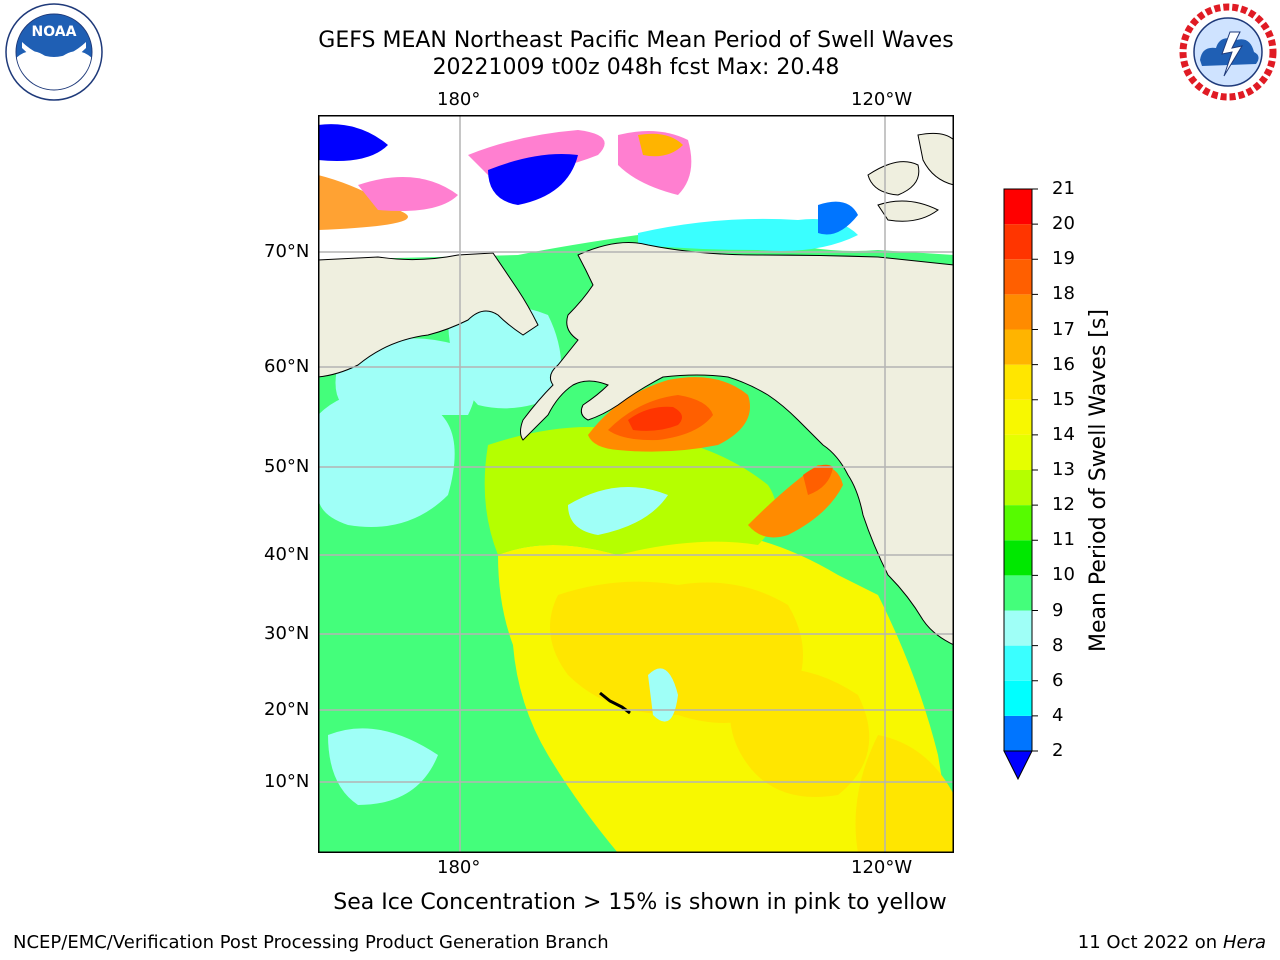  I want to click on colorbar-tick-label: 20, so click(1063, 224).